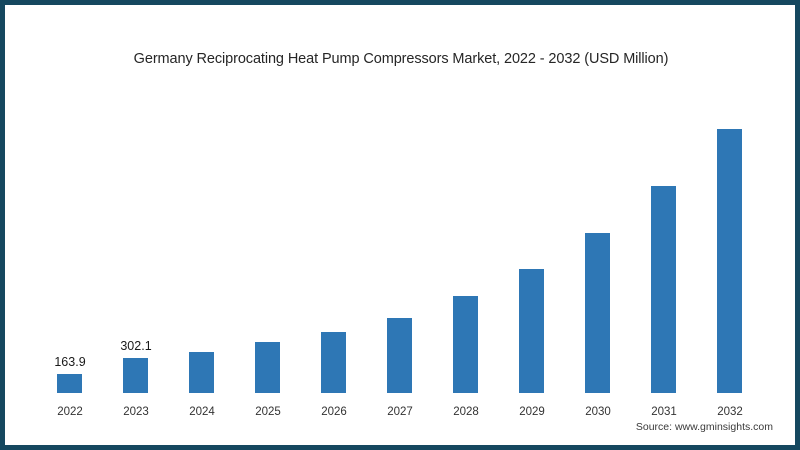 This screenshot has height=450, width=800. What do you see at coordinates (70, 362) in the screenshot?
I see `bar-value-label: 163.9` at bounding box center [70, 362].